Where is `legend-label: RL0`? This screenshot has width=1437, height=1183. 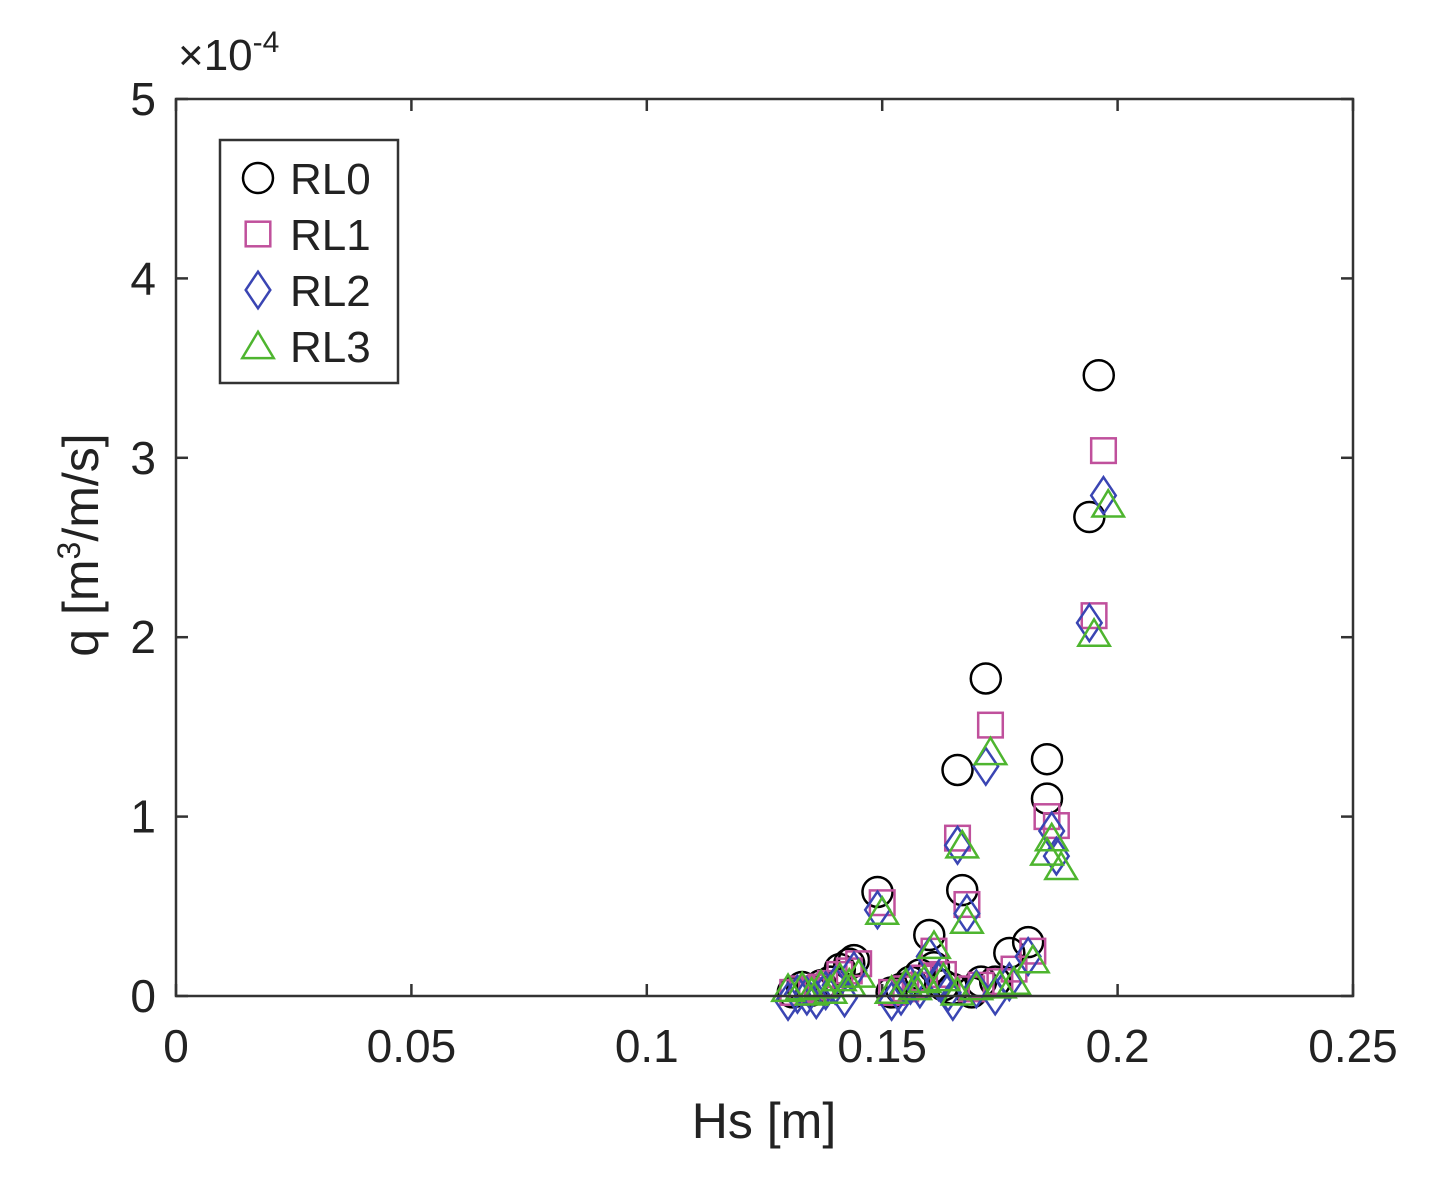 legend-label: RL0 is located at coordinates (330, 179).